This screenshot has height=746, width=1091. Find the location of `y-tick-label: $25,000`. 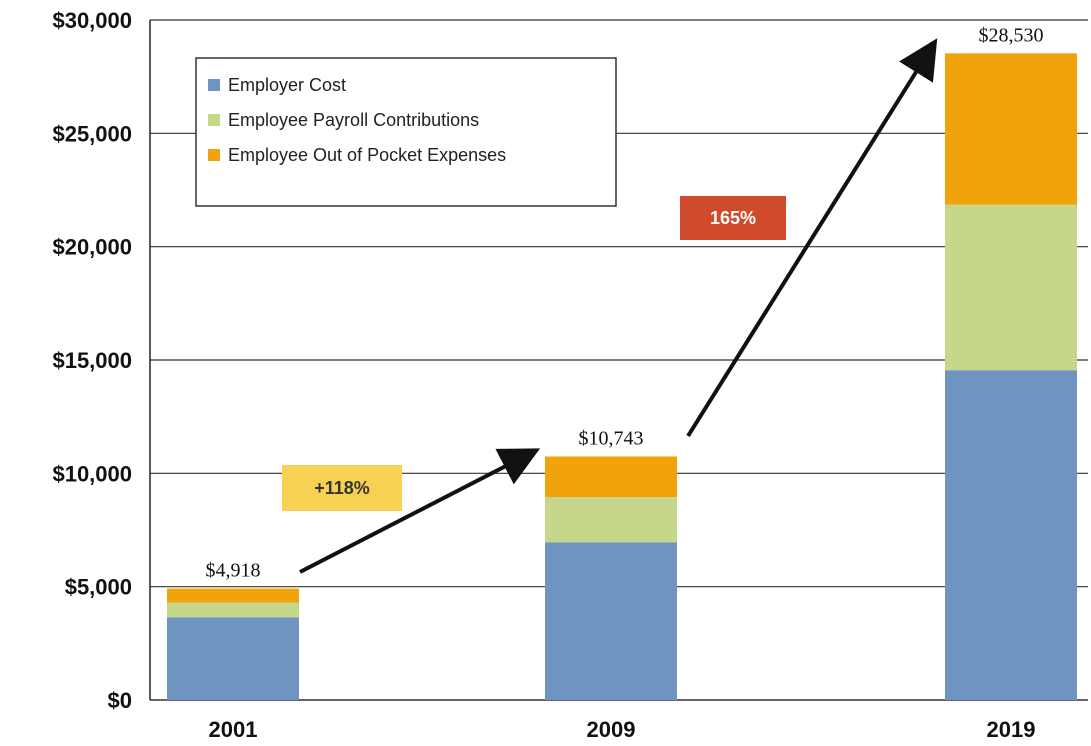

y-tick-label: $25,000 is located at coordinates (92, 133).